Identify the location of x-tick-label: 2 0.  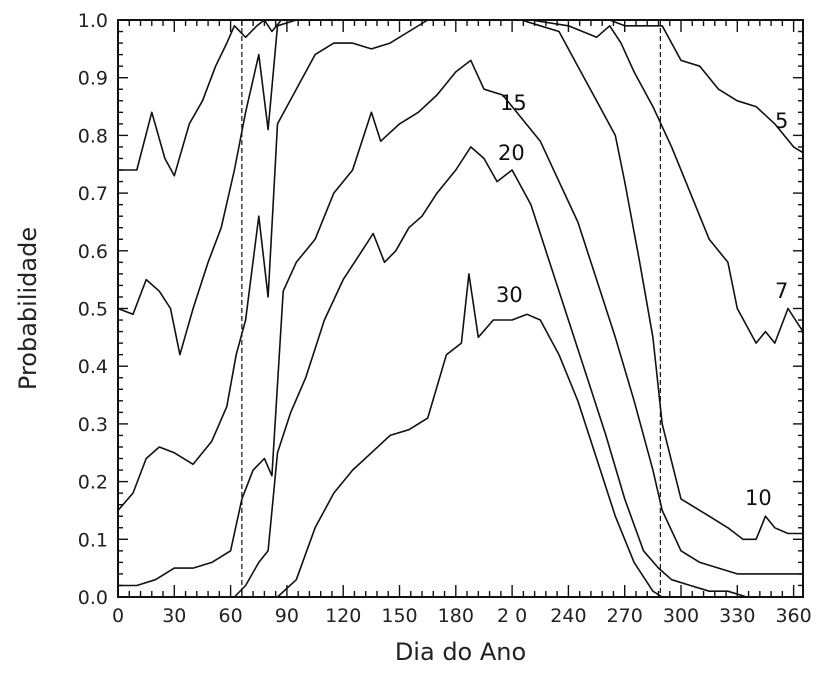
(512, 616).